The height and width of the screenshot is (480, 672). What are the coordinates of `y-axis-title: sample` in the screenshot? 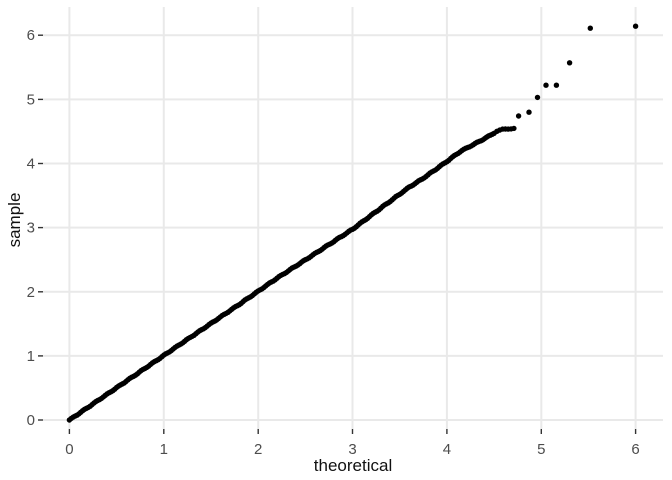 It's located at (14, 220).